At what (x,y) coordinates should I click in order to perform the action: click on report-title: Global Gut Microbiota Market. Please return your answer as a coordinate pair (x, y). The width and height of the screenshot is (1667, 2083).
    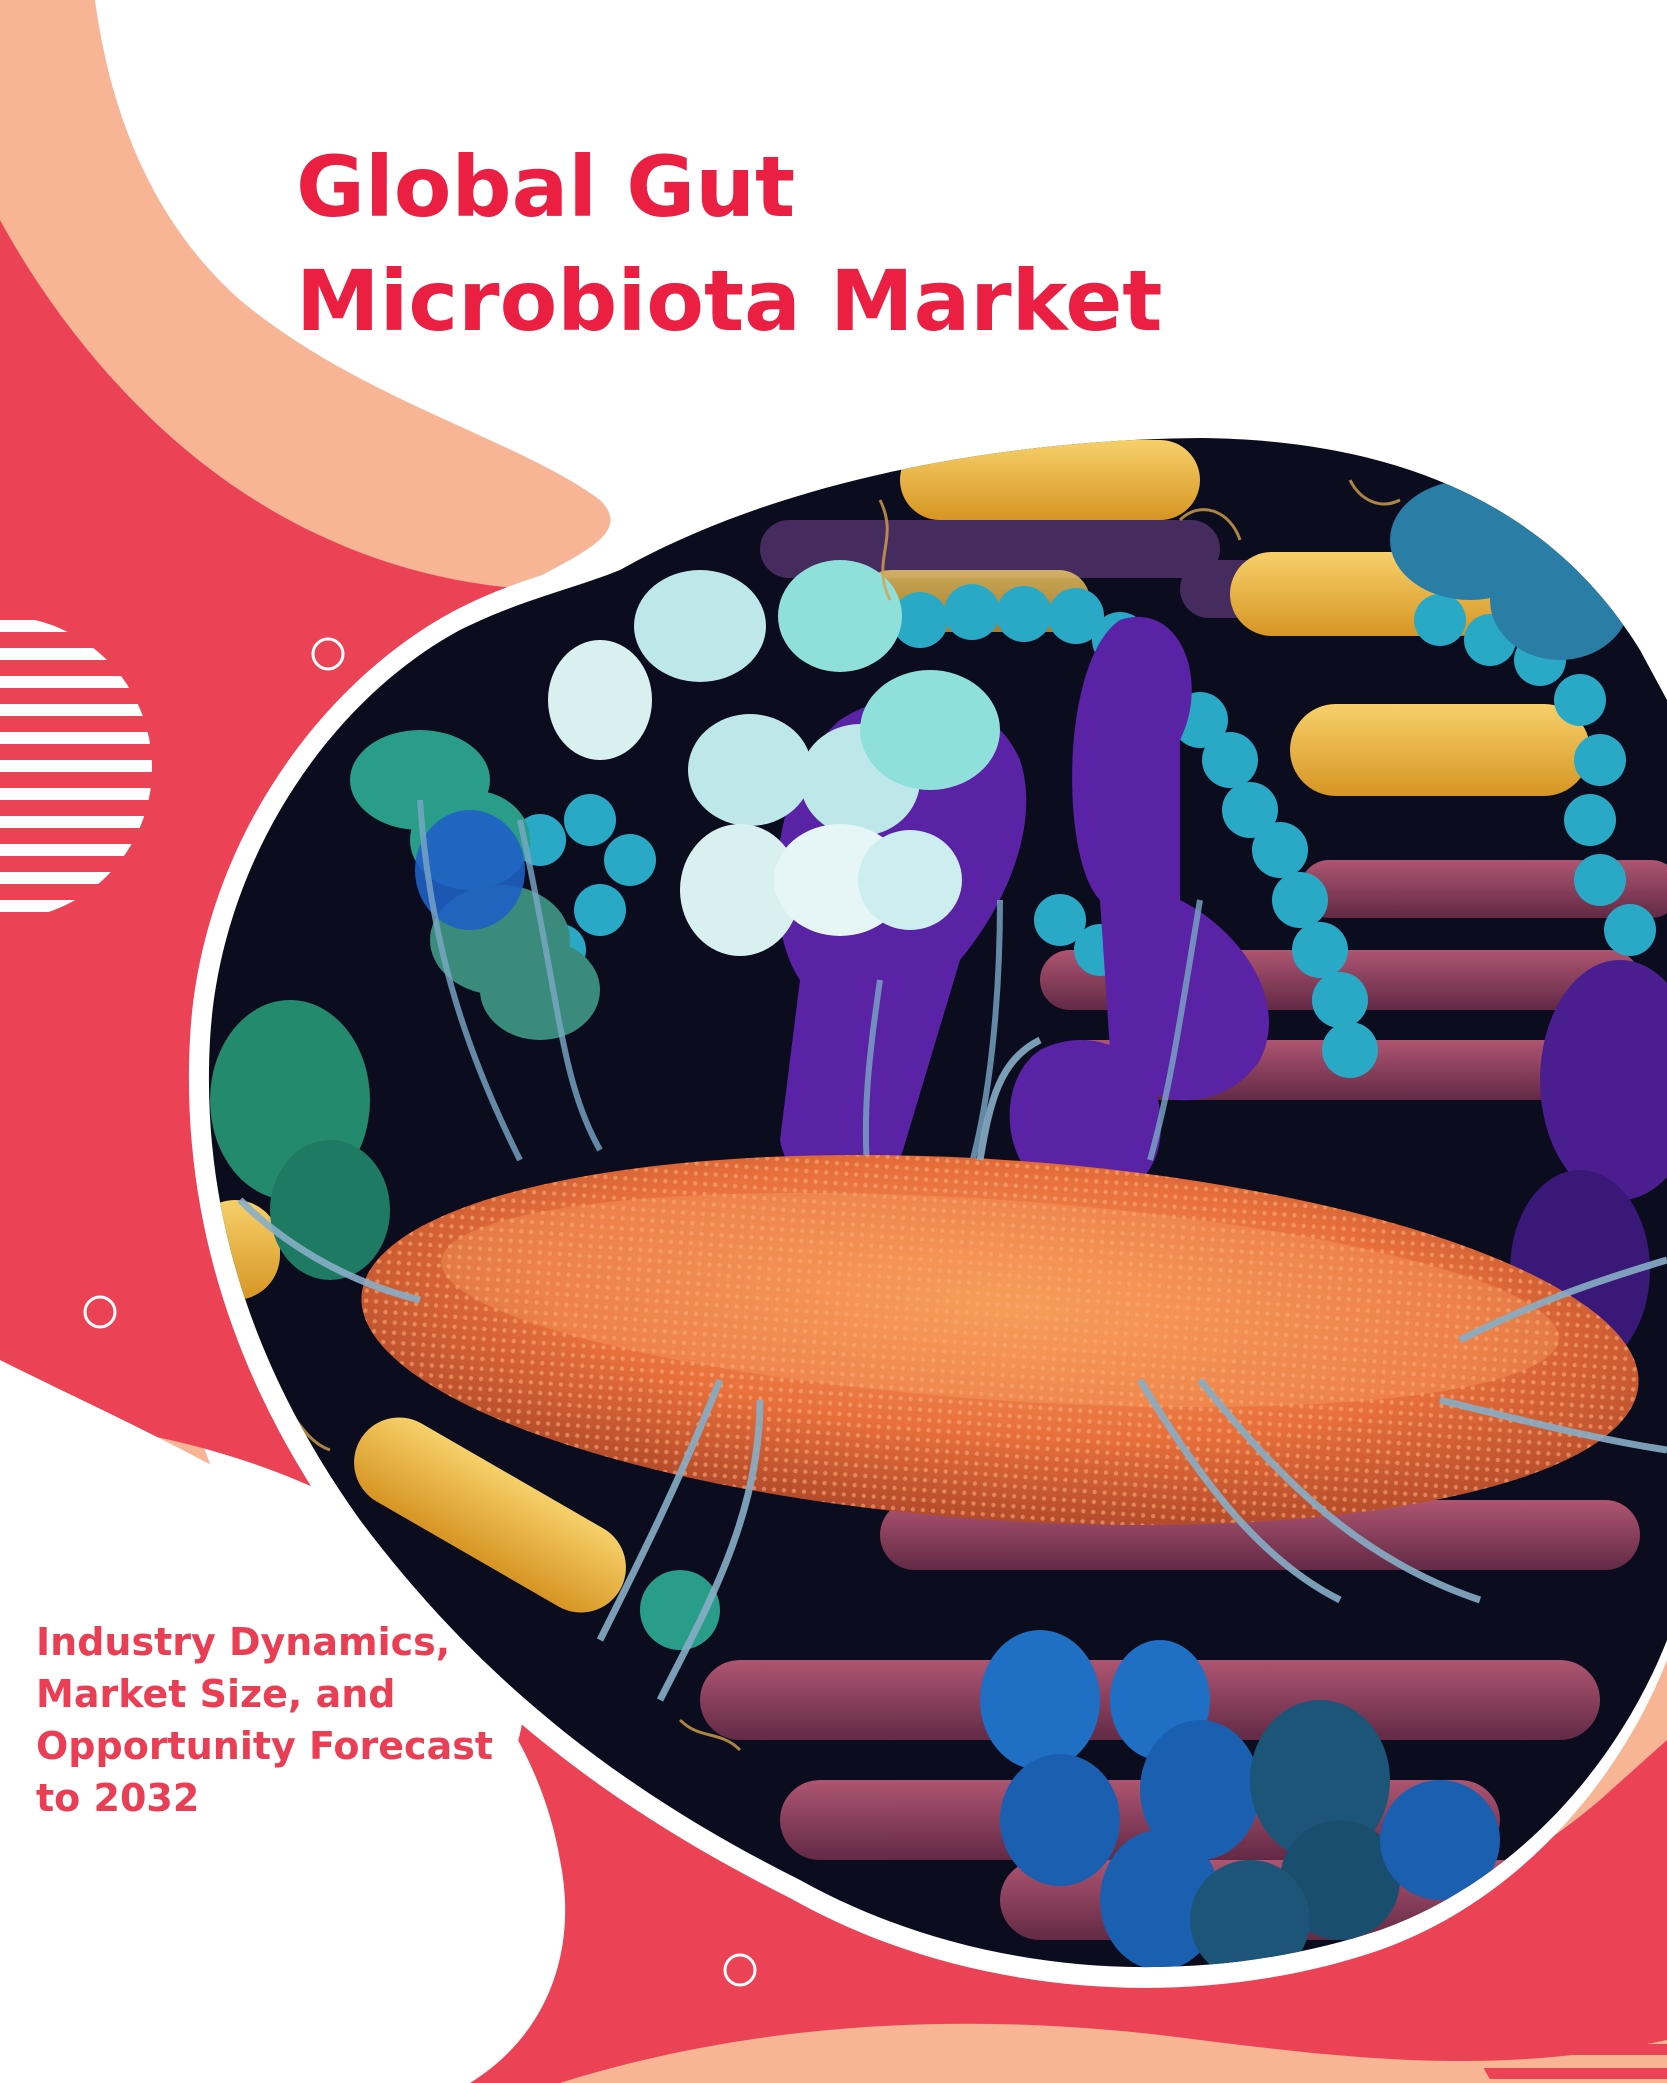
    Looking at the image, I should click on (729, 244).